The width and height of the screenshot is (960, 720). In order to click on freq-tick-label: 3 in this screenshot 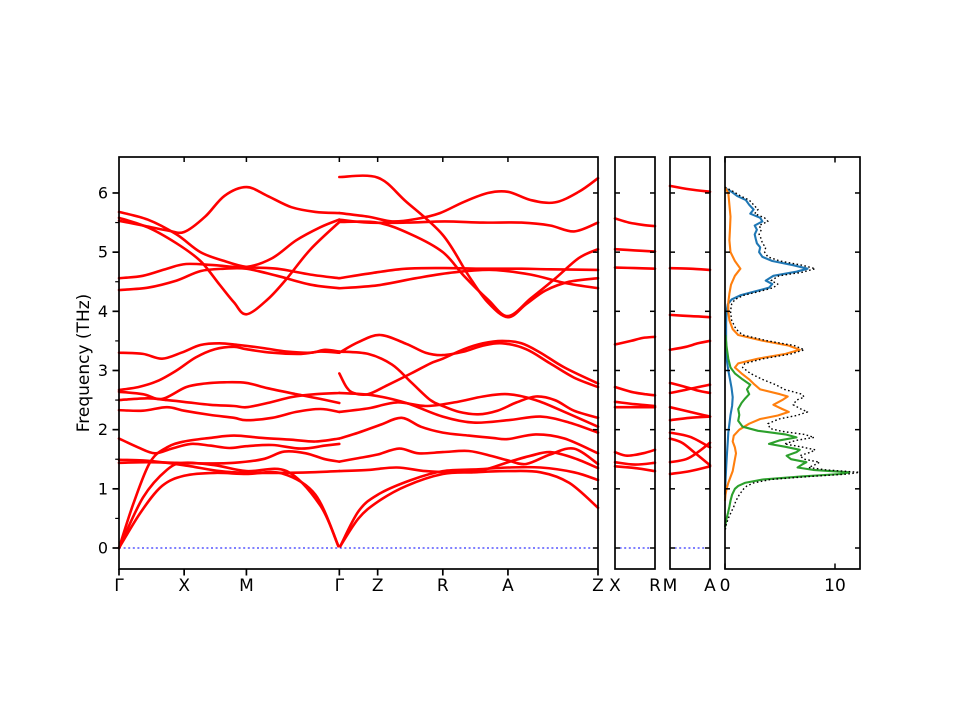, I will do `click(103, 370)`.